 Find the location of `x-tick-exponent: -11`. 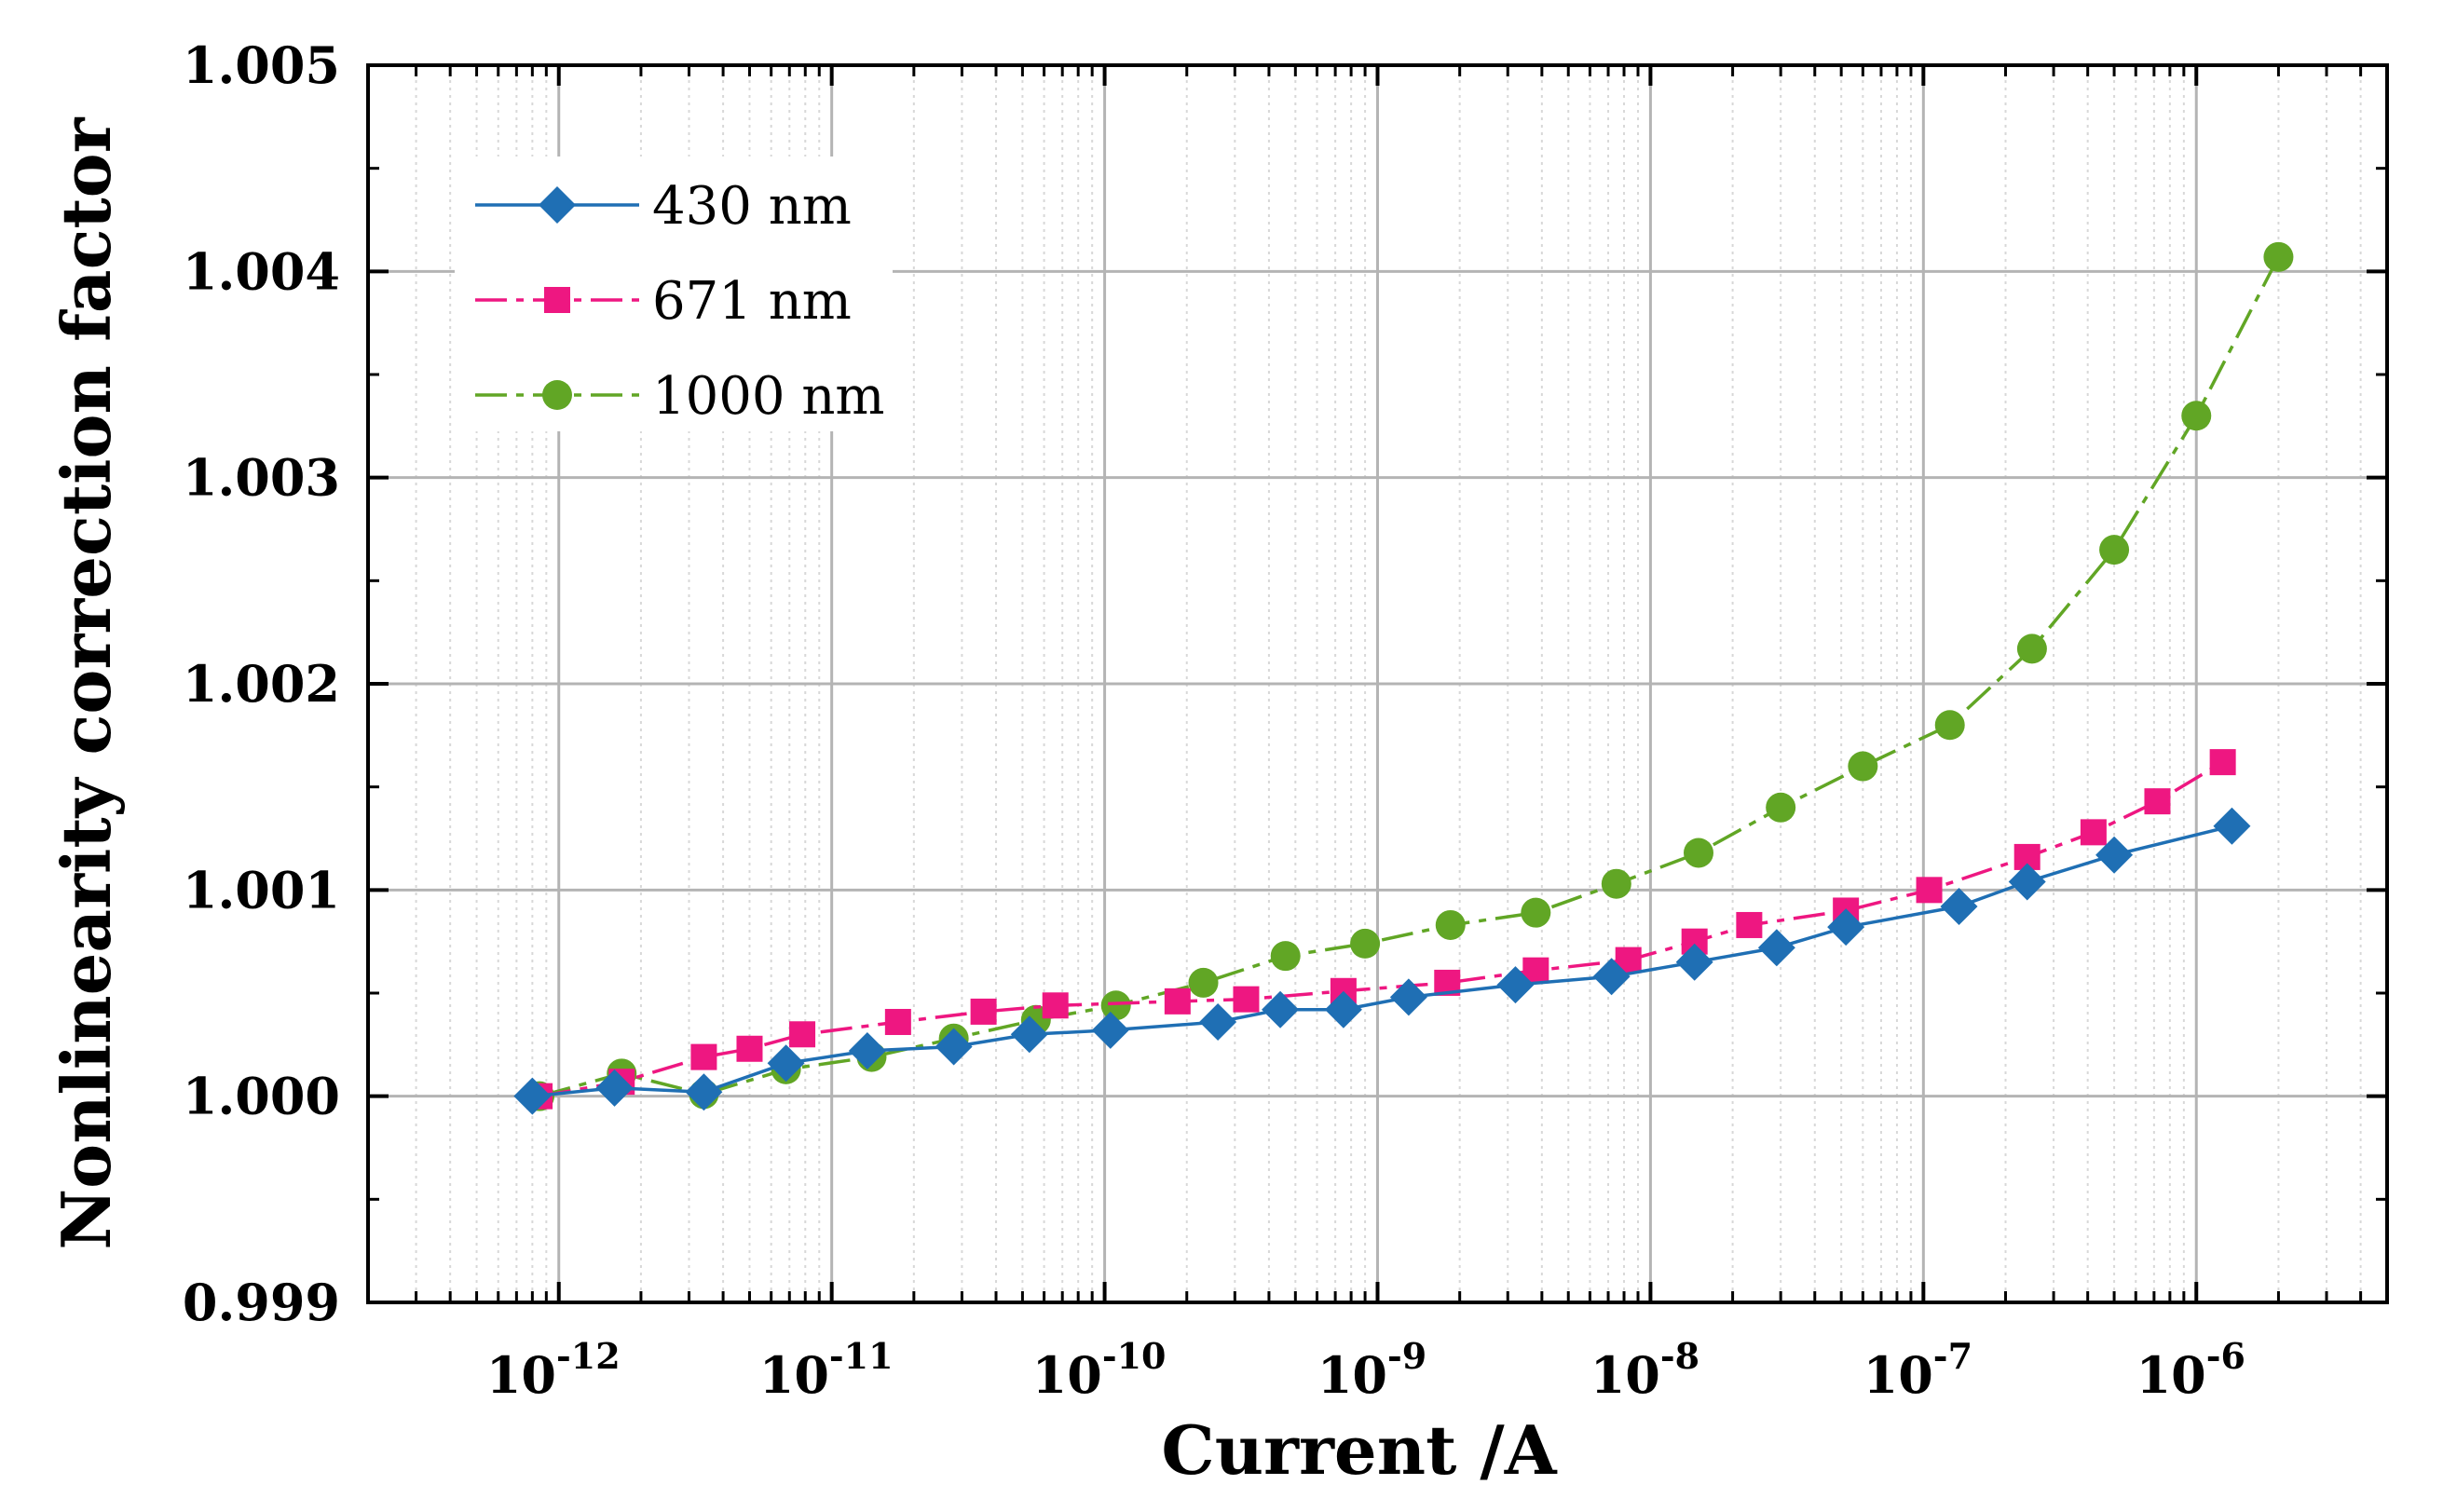

x-tick-exponent: -11 is located at coordinates (862, 1356).